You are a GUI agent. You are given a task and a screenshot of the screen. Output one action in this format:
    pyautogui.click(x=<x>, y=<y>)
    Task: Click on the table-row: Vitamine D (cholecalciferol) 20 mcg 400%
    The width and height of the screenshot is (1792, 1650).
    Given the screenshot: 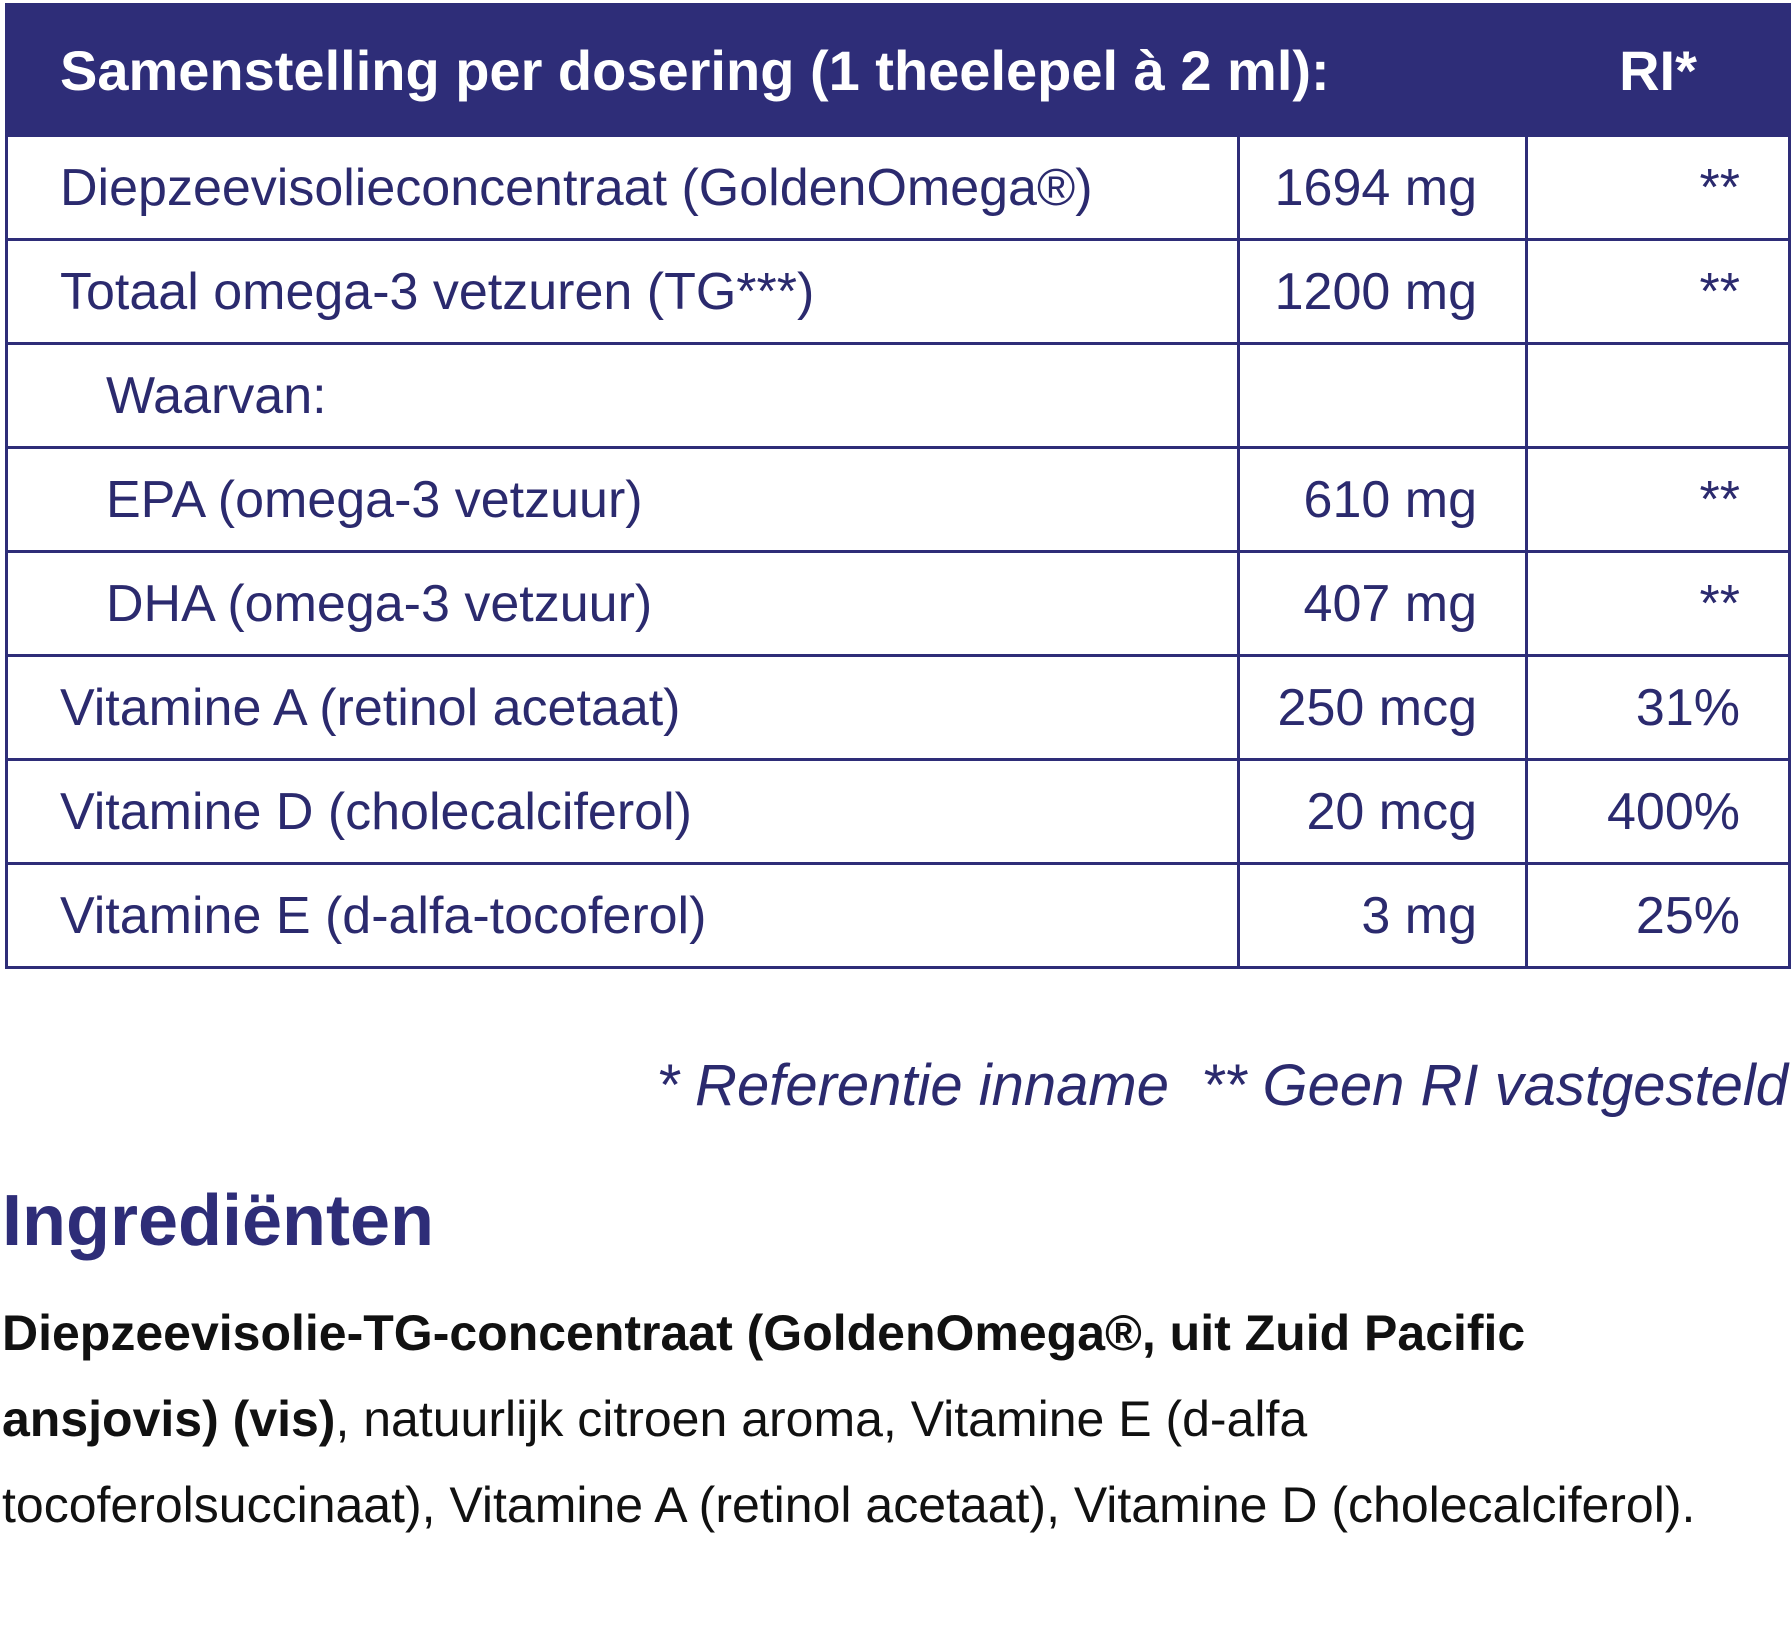 What is the action you would take?
    pyautogui.click(x=898, y=811)
    